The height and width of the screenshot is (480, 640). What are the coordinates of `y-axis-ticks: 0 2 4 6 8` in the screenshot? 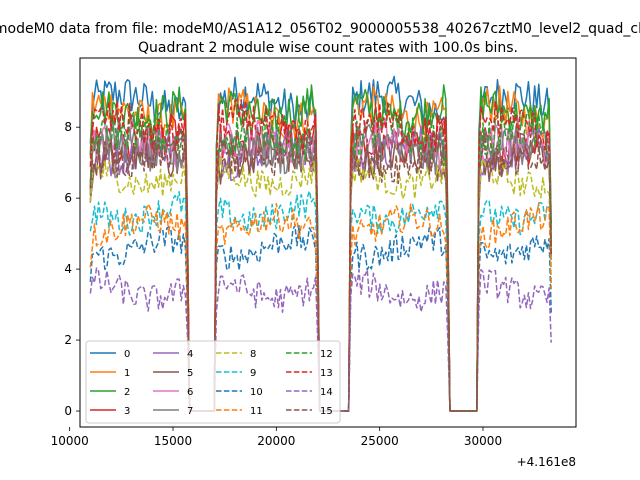 It's located at (72, 269).